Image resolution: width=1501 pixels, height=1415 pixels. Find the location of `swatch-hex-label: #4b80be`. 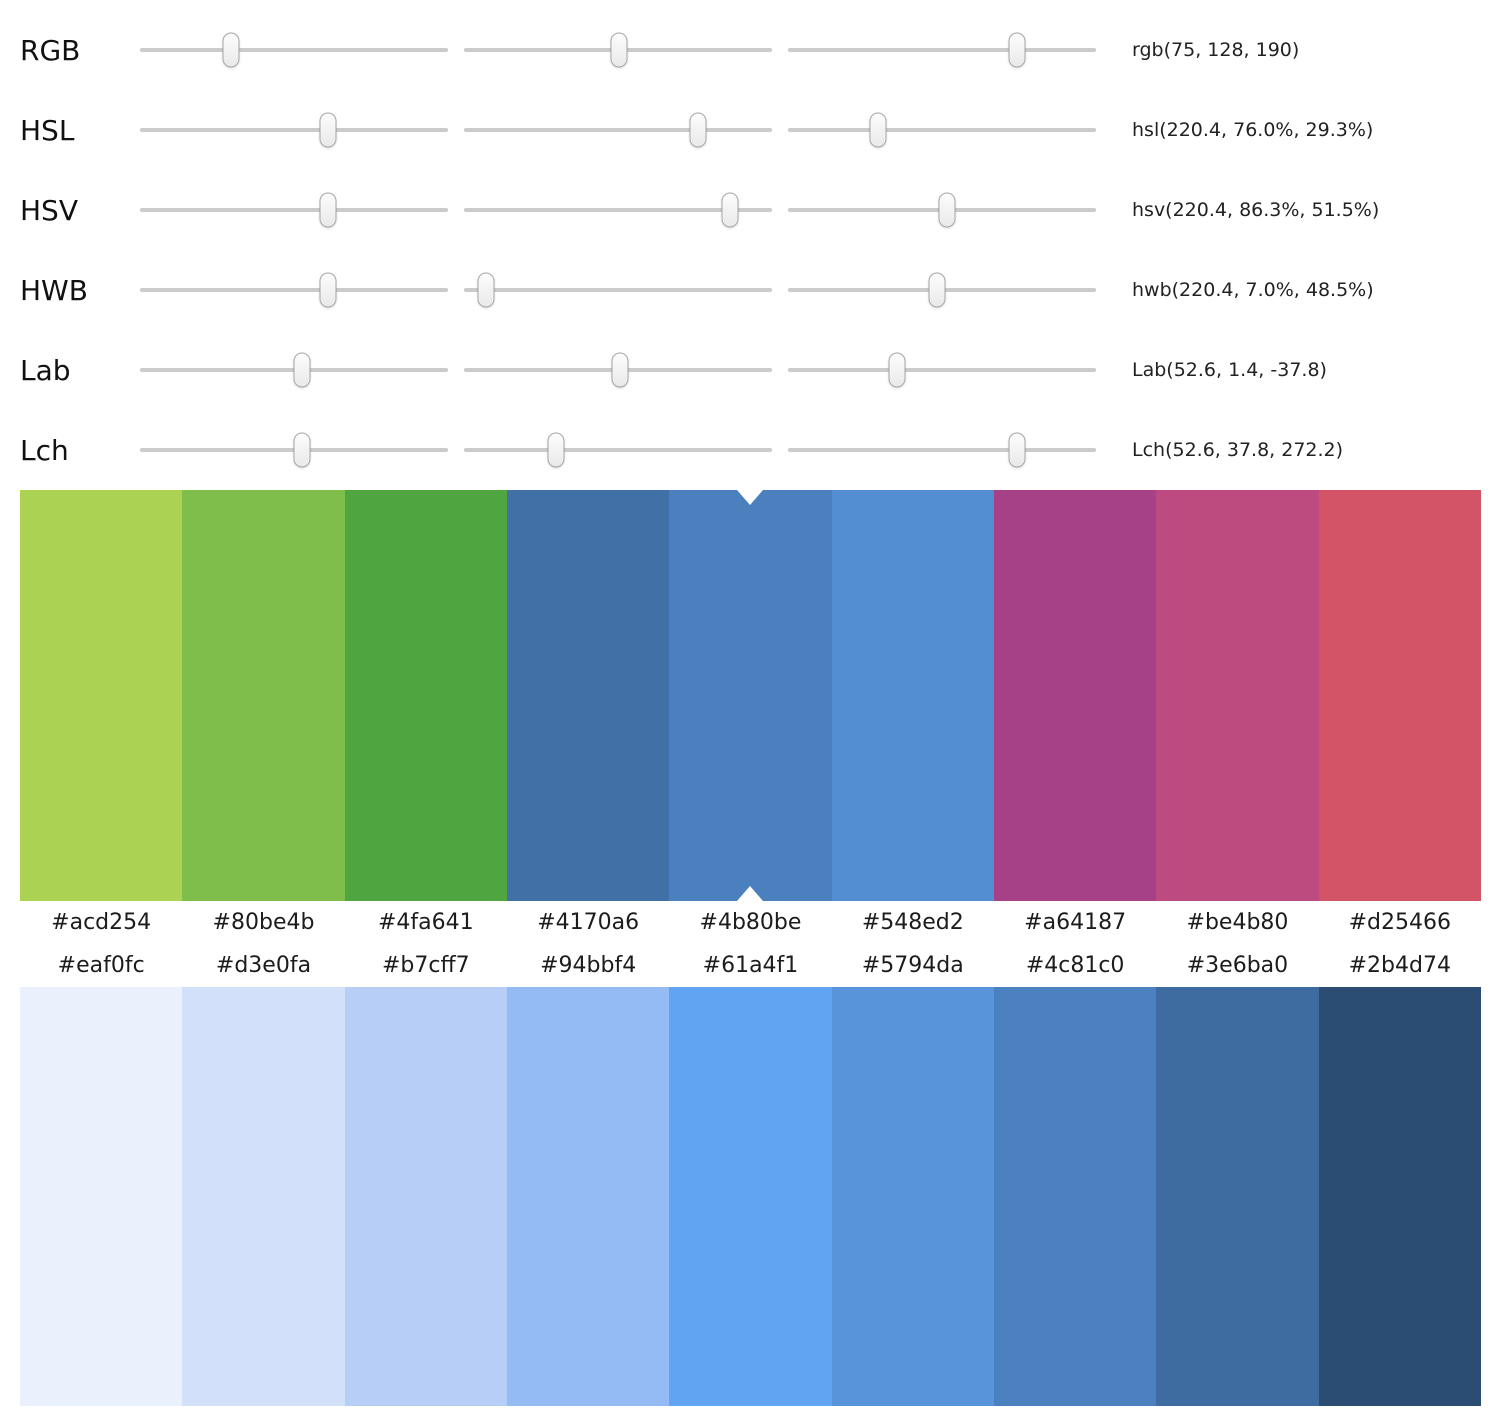

swatch-hex-label: #4b80be is located at coordinates (750, 922).